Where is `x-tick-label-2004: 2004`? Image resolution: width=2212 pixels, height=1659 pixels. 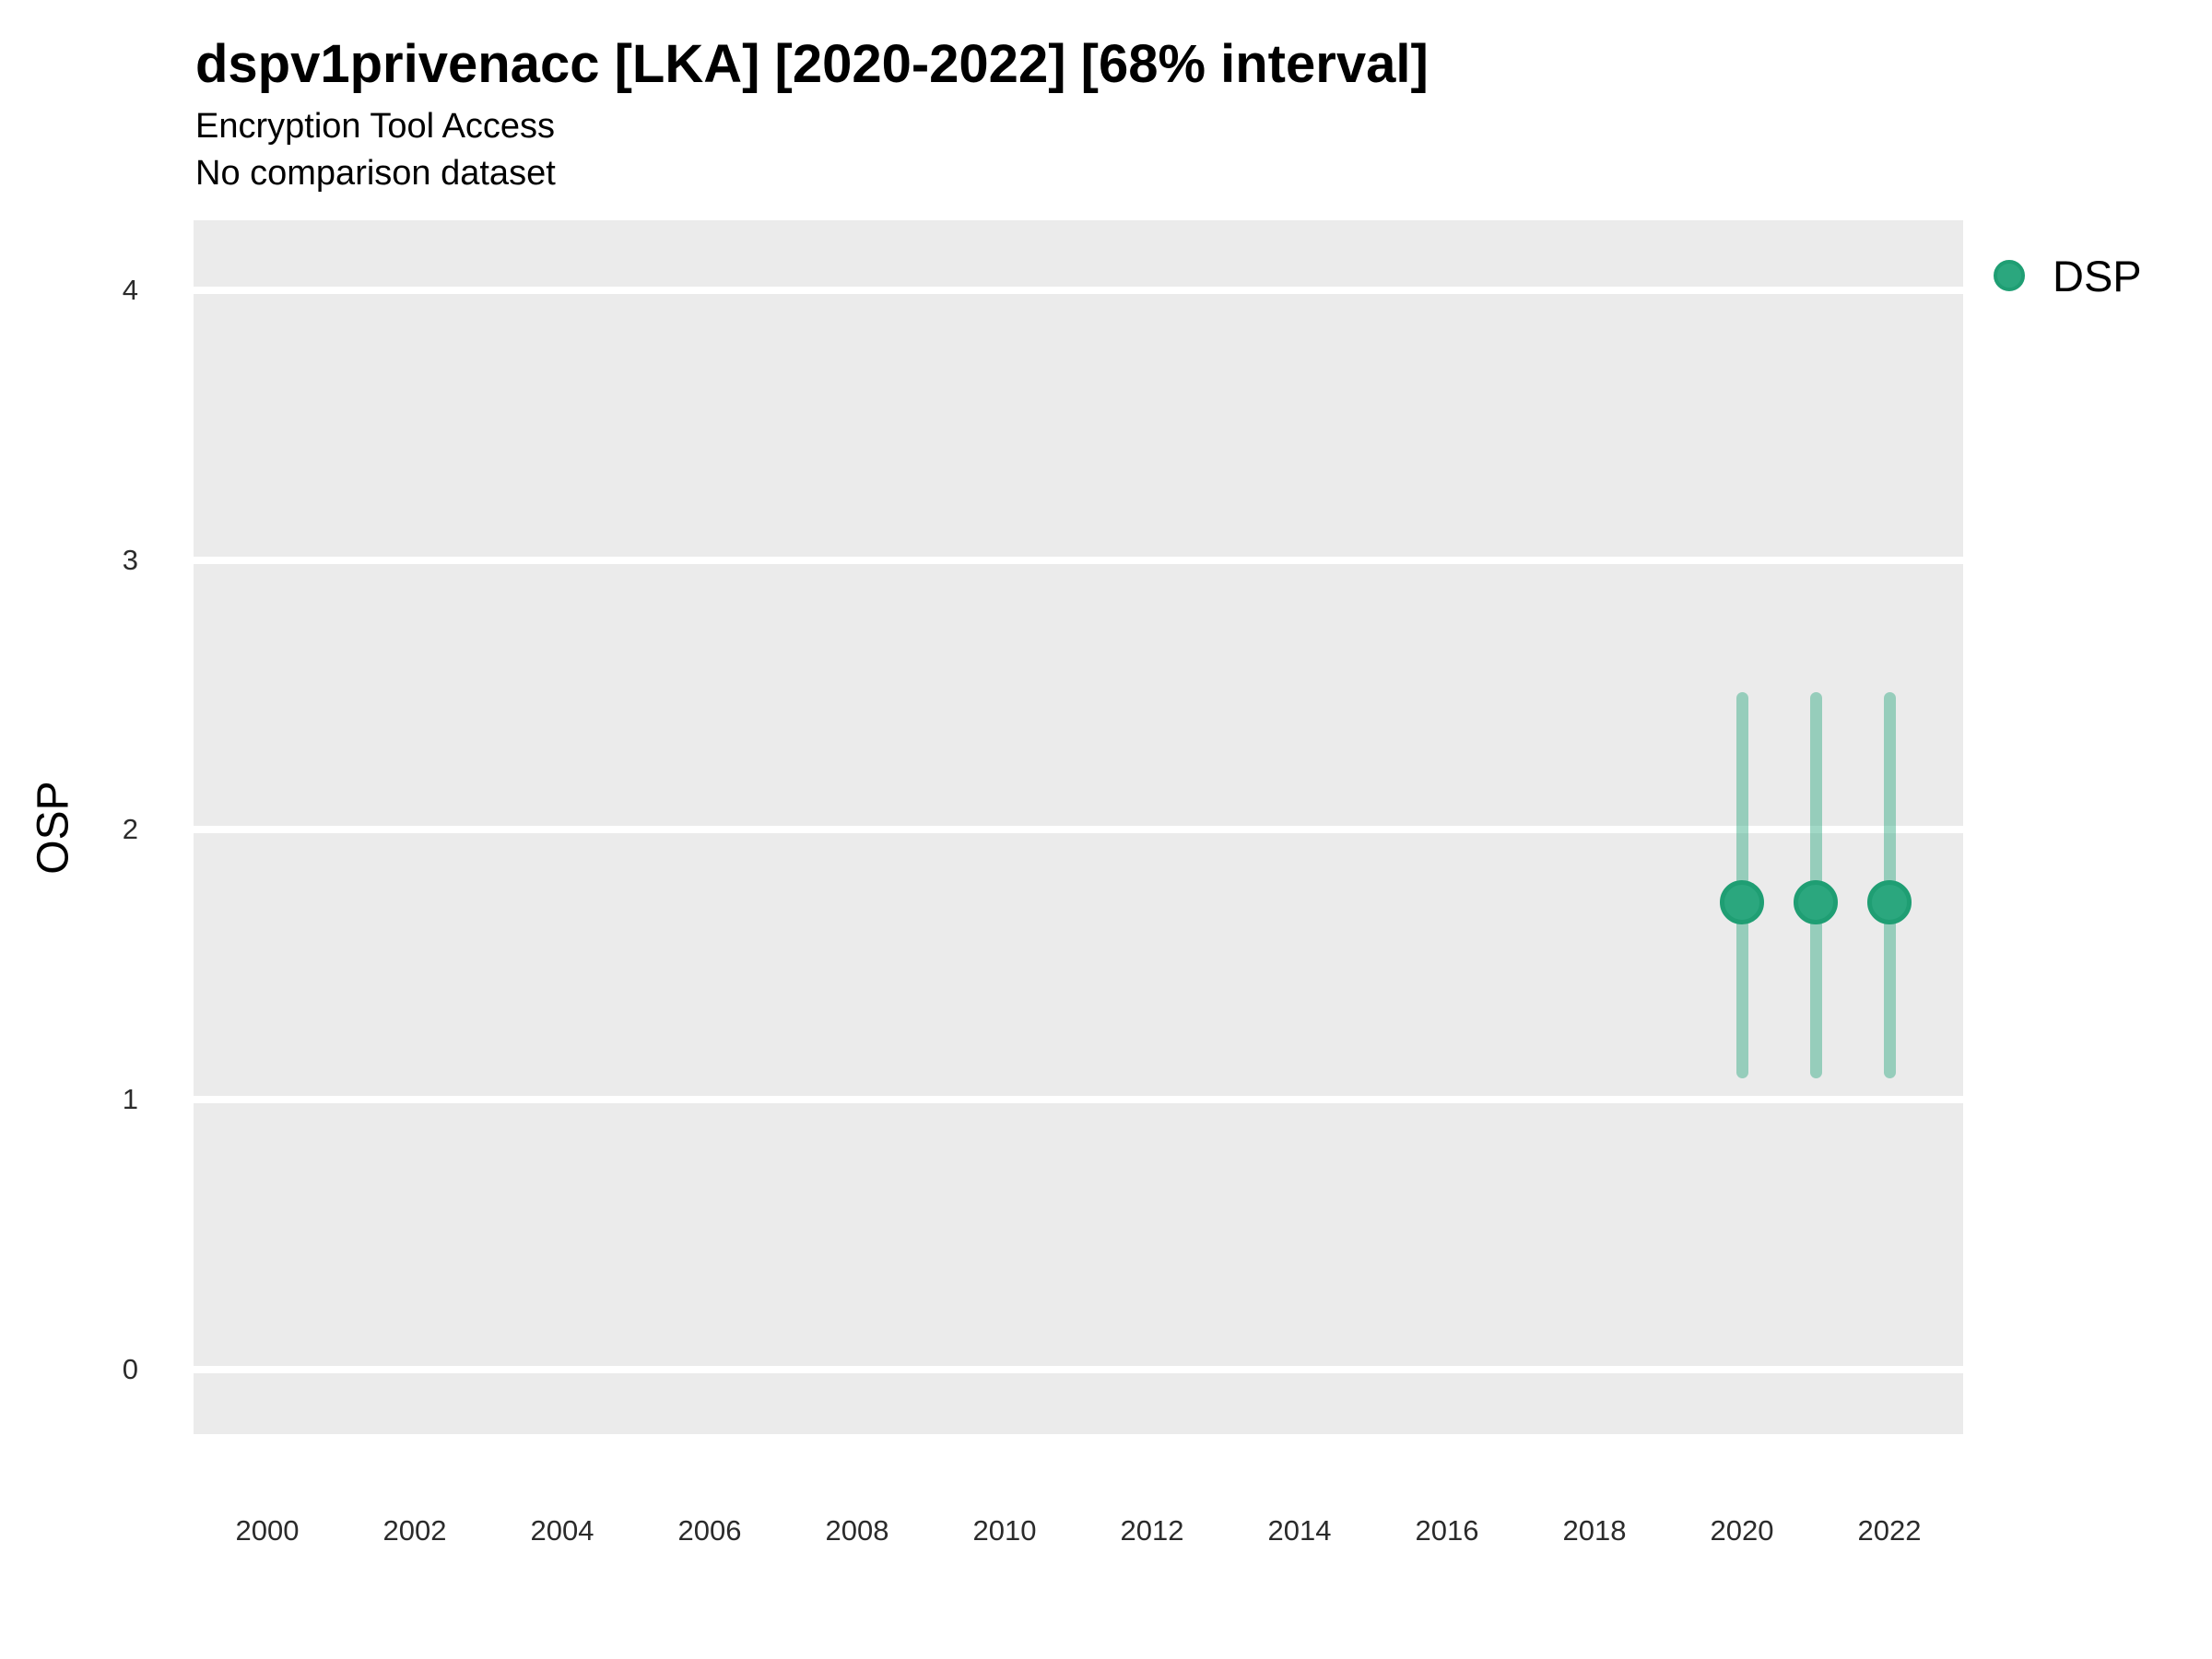 x-tick-label-2004: 2004 is located at coordinates (562, 1530).